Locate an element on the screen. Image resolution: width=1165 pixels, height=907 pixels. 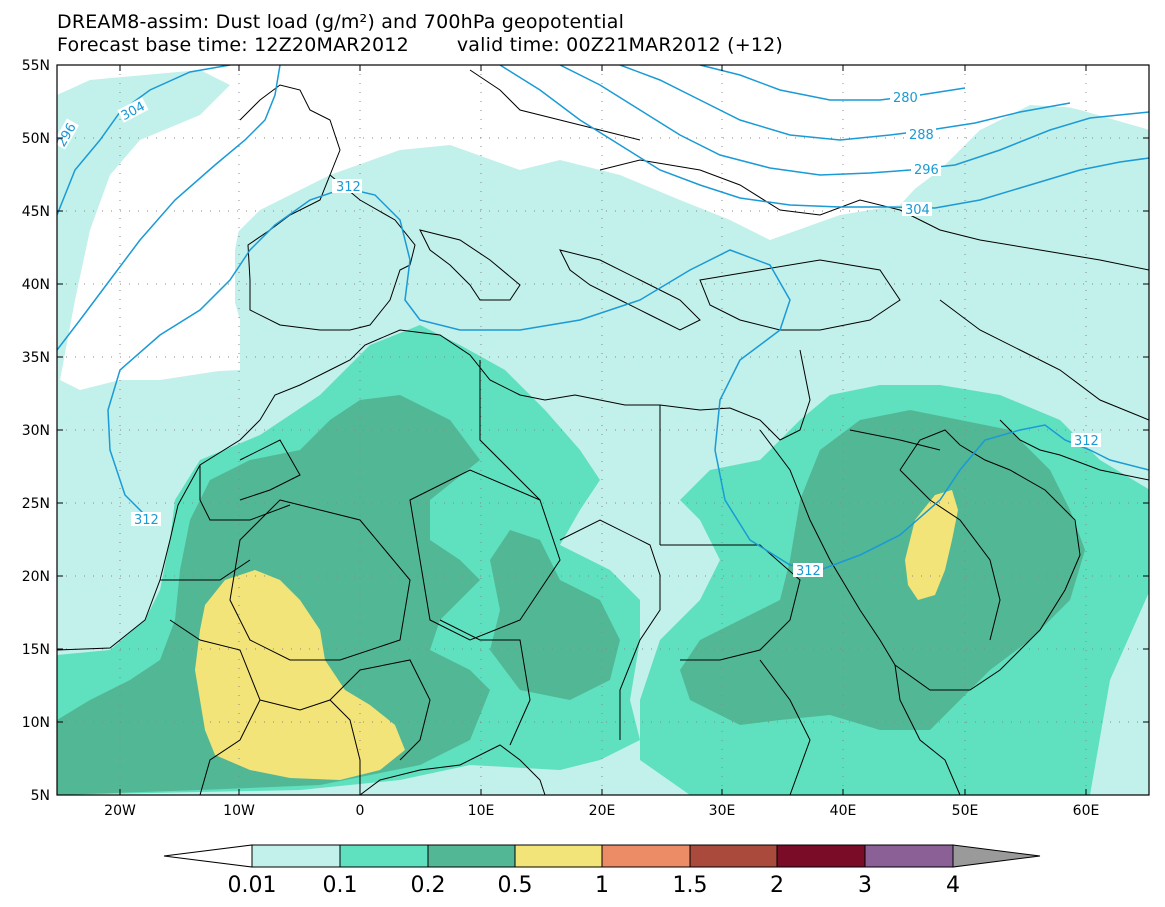
colorbar-tick-label: 3 is located at coordinates (865, 885).